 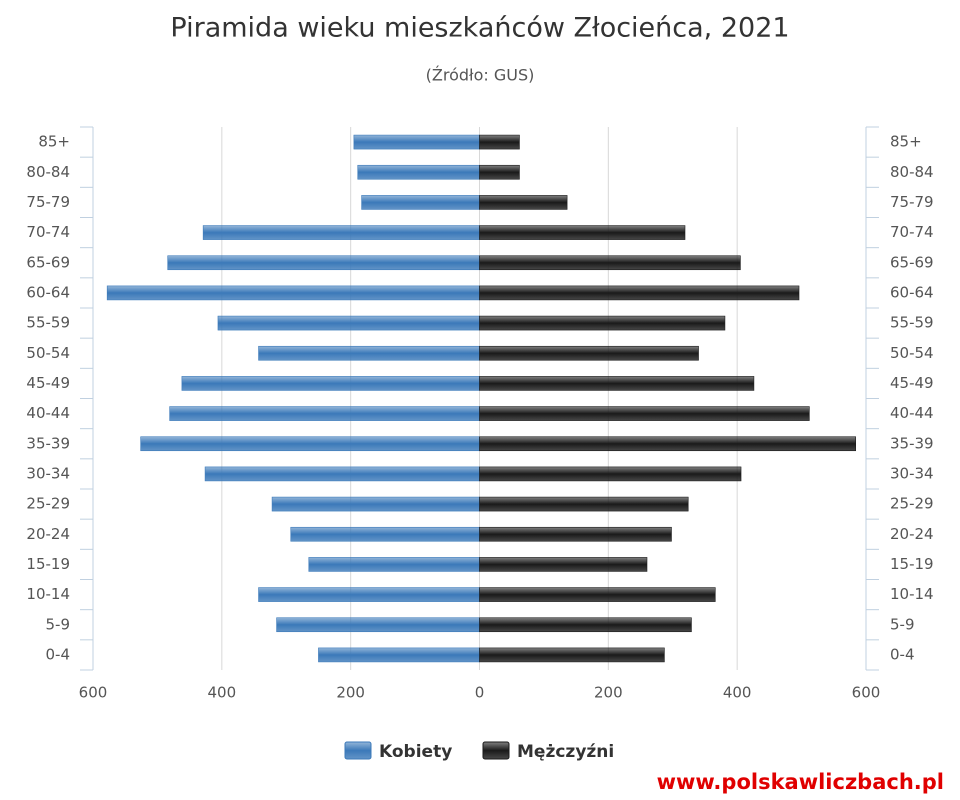 I want to click on source-url: www.polskawliczbach.pl, so click(x=800, y=782).